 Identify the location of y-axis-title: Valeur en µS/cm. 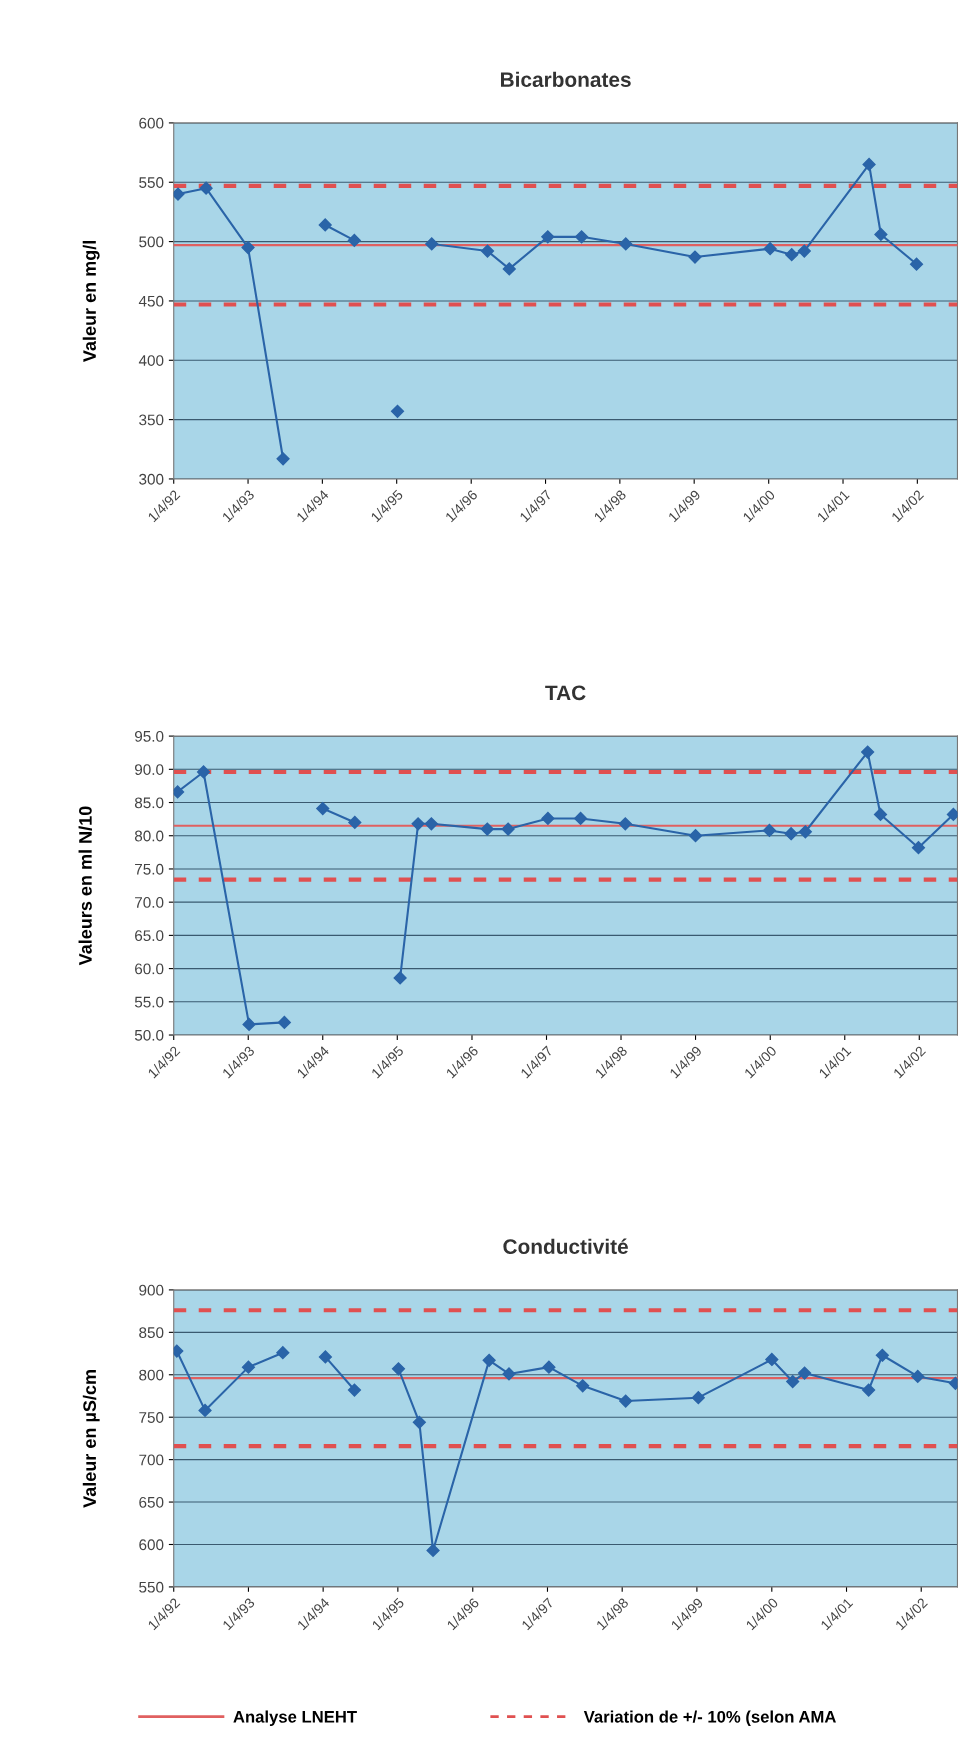
(91, 1439).